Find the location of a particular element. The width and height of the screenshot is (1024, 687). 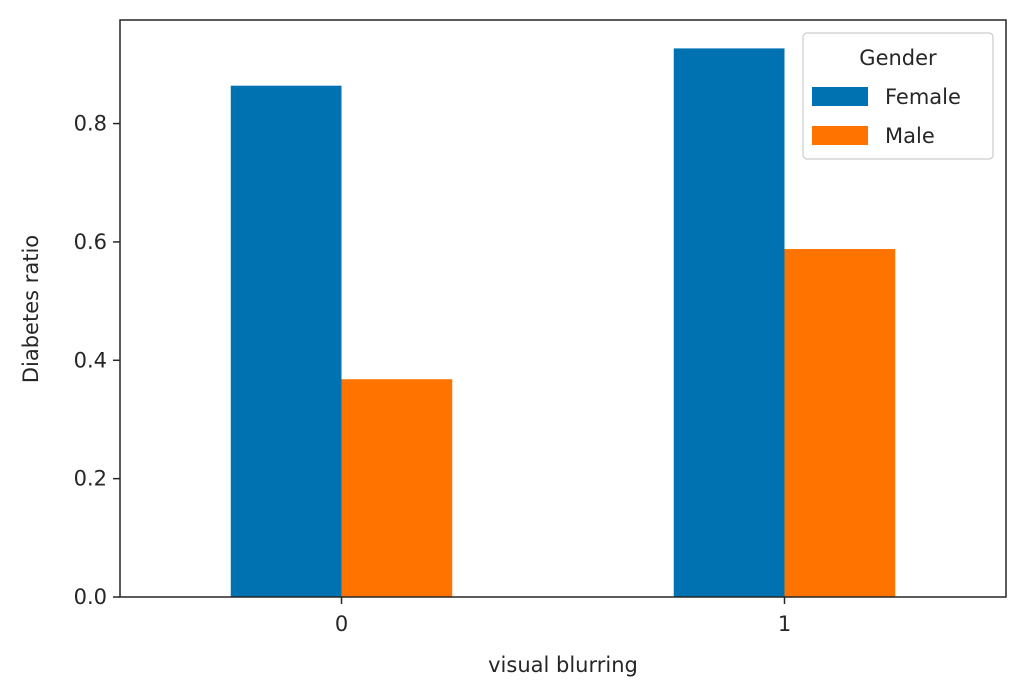

x-tick-label: 1 is located at coordinates (784, 624).